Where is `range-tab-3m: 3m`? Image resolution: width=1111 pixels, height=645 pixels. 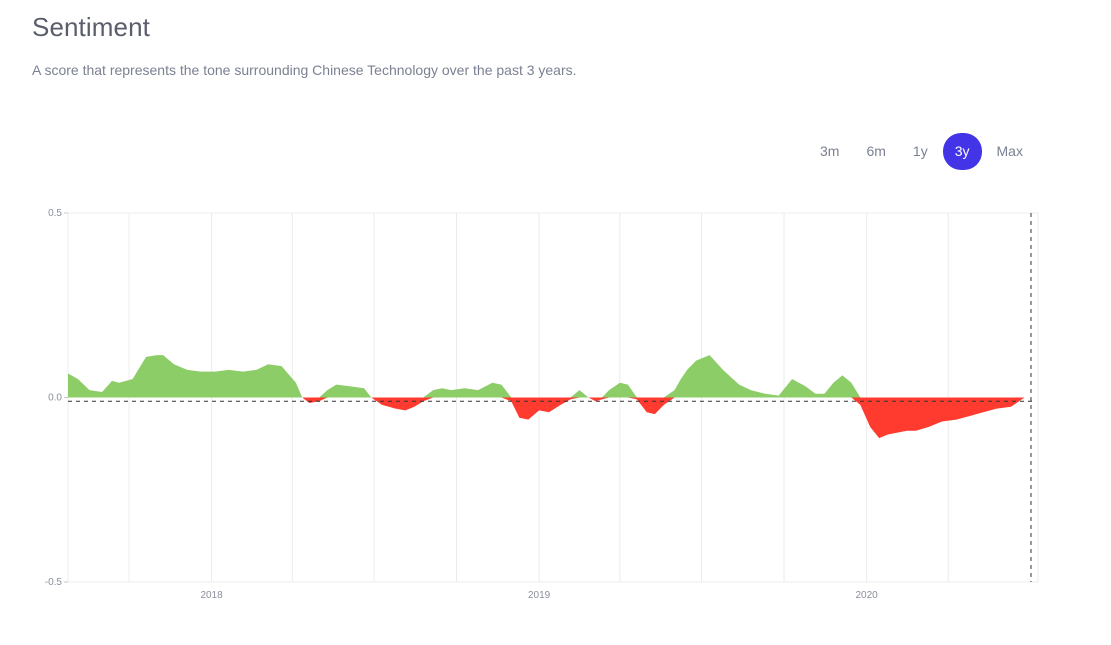 range-tab-3m: 3m is located at coordinates (829, 151).